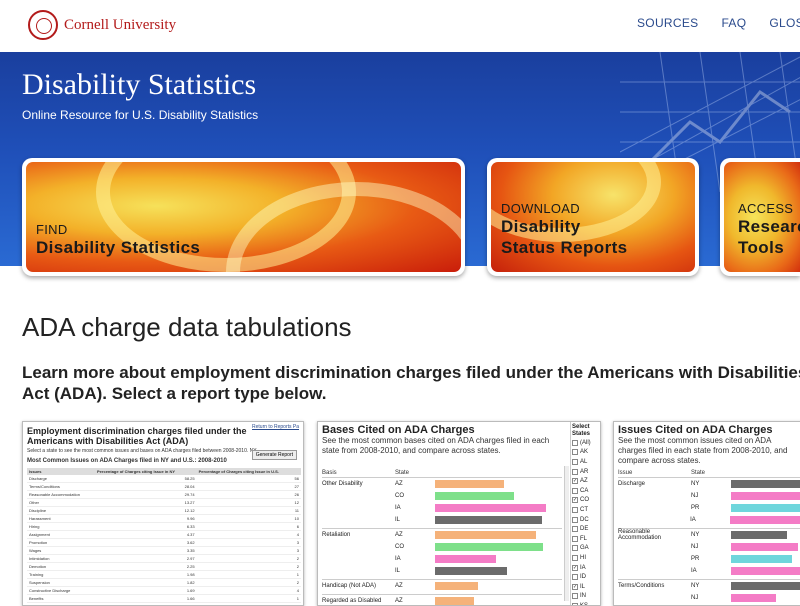 The image size is (800, 606). I want to click on table-cell: 13.27, so click(146, 503).